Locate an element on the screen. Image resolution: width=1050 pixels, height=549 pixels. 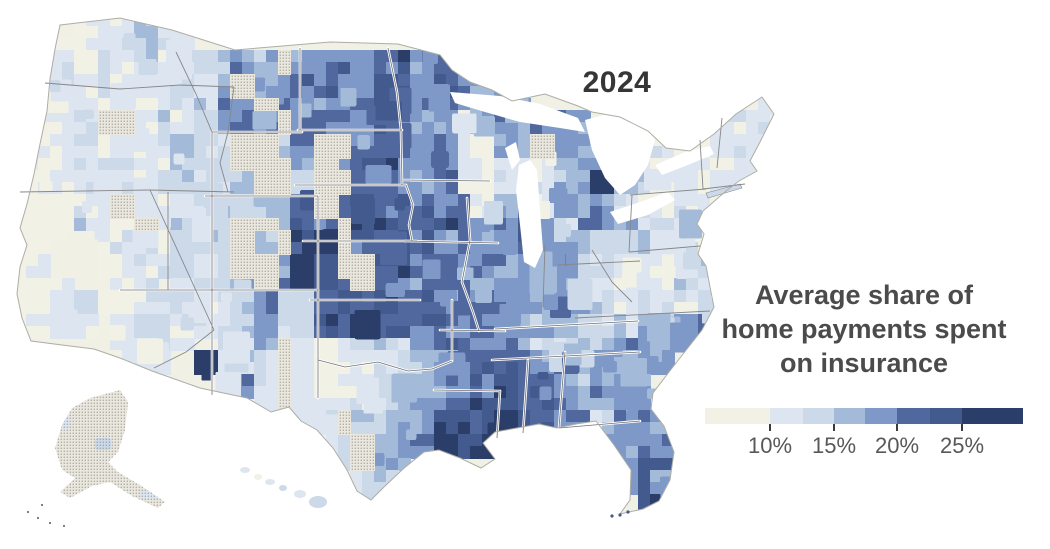
year-label: 2024 is located at coordinates (617, 82).